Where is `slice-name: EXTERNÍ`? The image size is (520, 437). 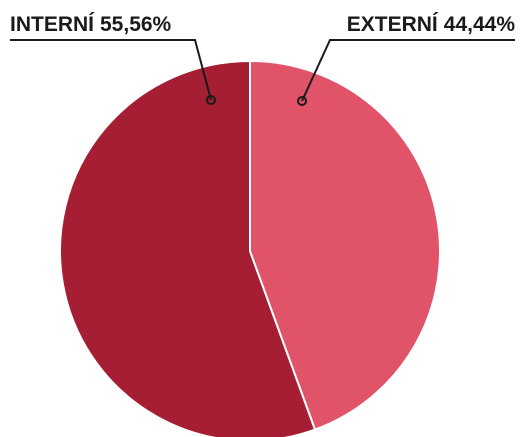 slice-name: EXTERNÍ is located at coordinates (393, 24).